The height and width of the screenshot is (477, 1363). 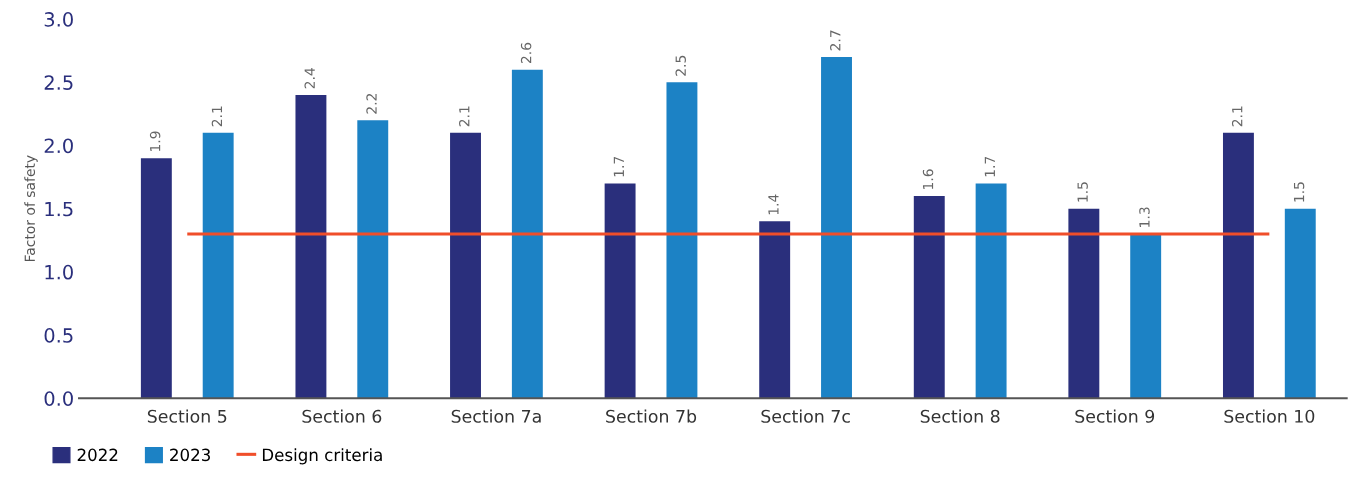 What do you see at coordinates (58, 146) in the screenshot?
I see `y-tick-label: 2.0` at bounding box center [58, 146].